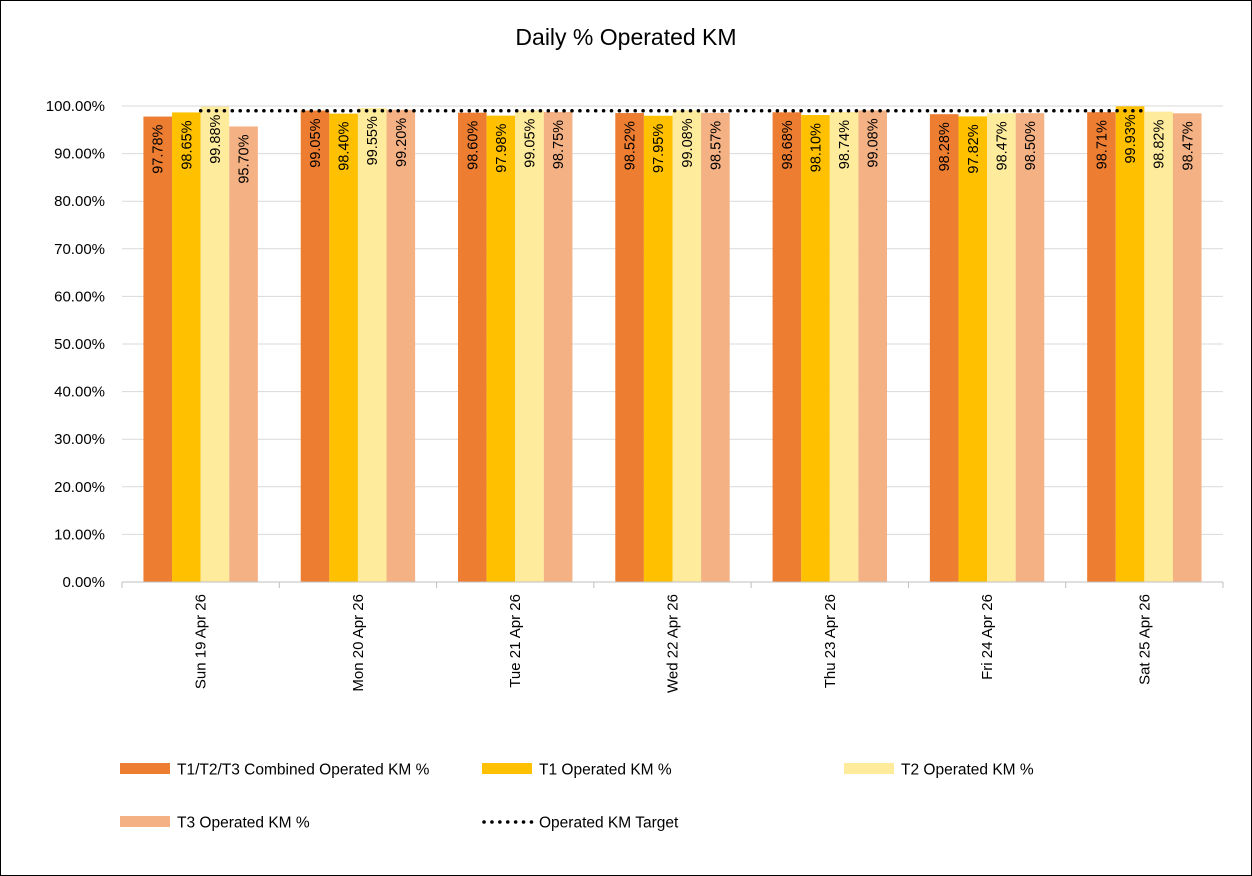 This screenshot has height=876, width=1252. I want to click on y-tick-label: 80.00%, so click(79, 201).